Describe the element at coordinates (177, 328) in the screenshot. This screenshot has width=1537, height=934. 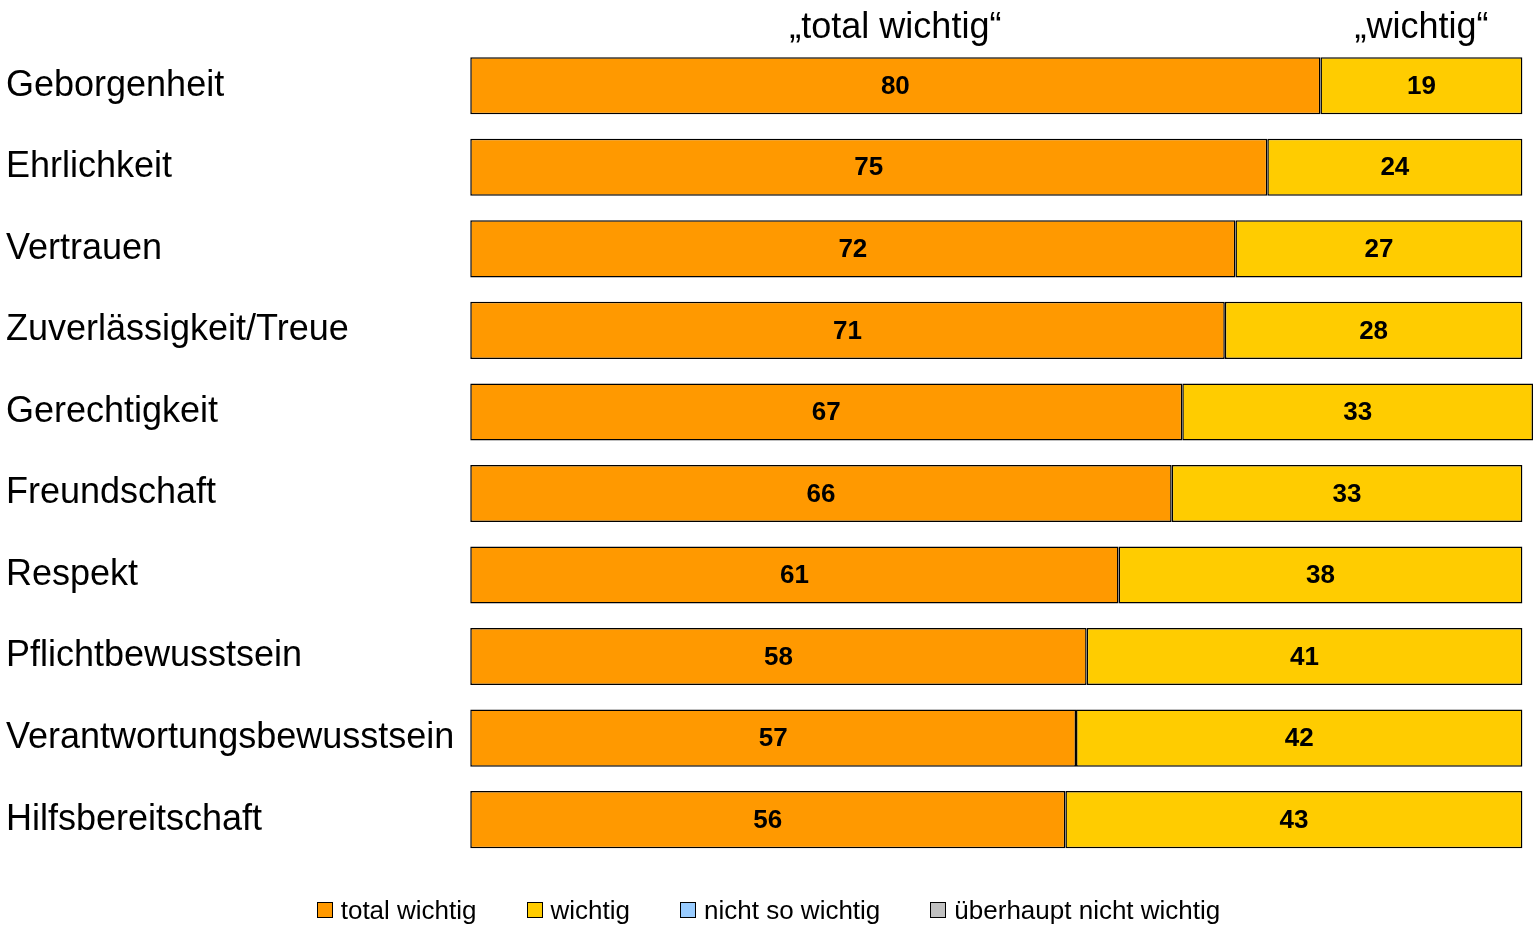
I see `y-tick-label: Zuverlässigkeit/Treue` at that location.